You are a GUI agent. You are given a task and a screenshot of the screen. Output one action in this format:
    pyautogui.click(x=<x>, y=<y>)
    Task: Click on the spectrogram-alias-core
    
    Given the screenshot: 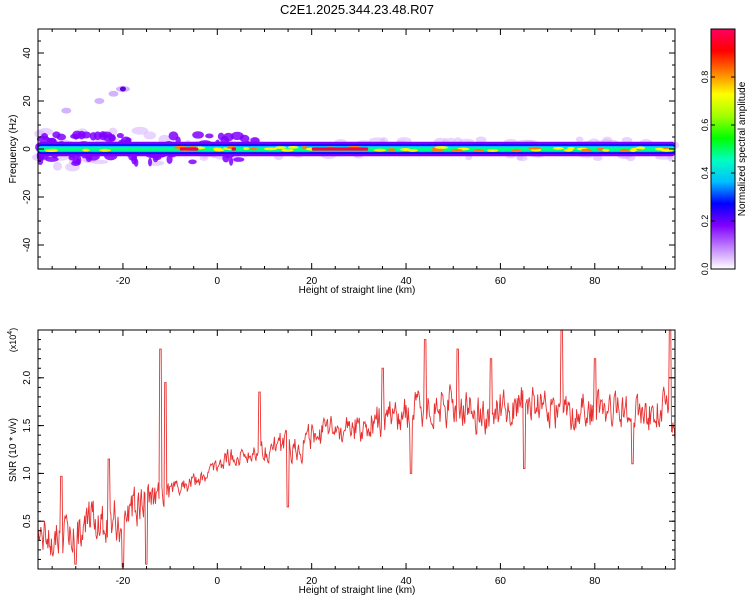 What is the action you would take?
    pyautogui.click(x=122, y=89)
    